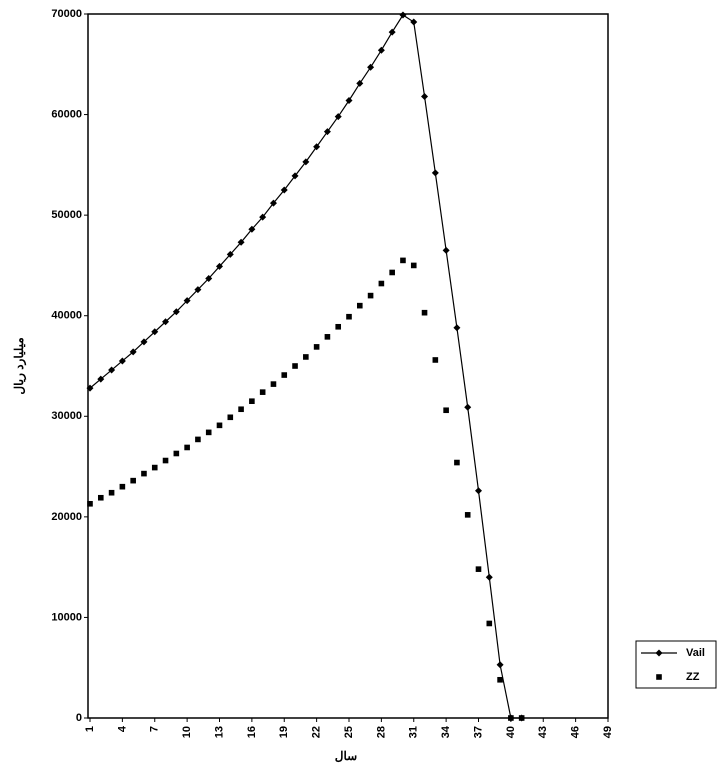 The height and width of the screenshot is (771, 717). What do you see at coordinates (66, 114) in the screenshot?
I see `y-tick-label: 60000` at bounding box center [66, 114].